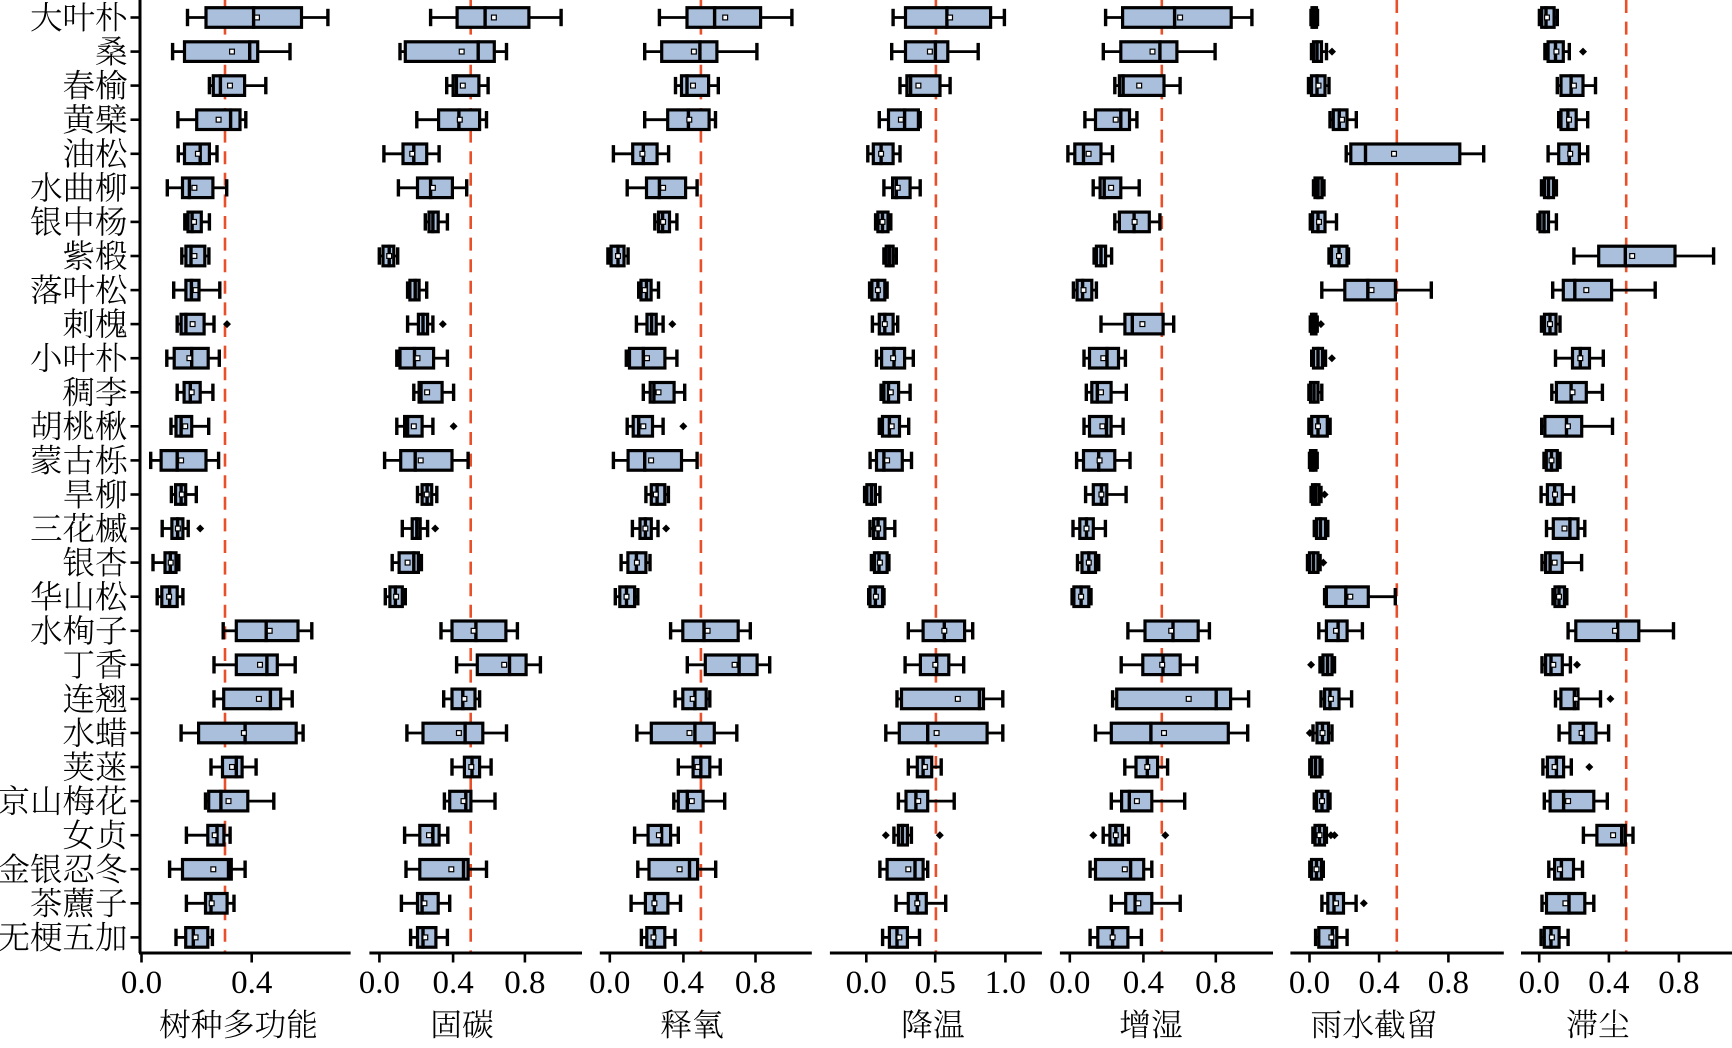 The image size is (1732, 1048). What do you see at coordinates (1005, 983) in the screenshot?
I see `svg-text: 1.0` at bounding box center [1005, 983].